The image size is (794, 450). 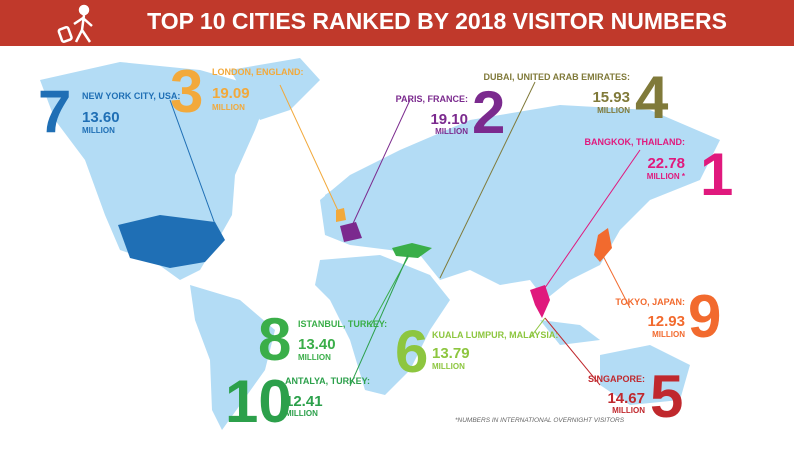 I want to click on visitor-unit: MILLION *, so click(x=666, y=176).